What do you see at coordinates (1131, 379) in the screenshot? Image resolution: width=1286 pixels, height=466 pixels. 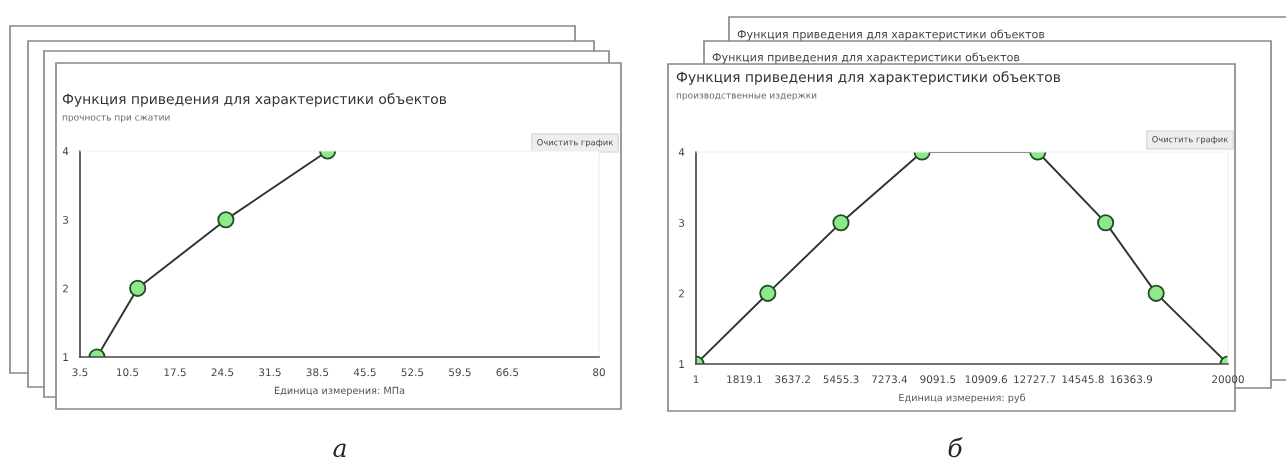 I see `x-tick-label: 16363.9` at bounding box center [1131, 379].